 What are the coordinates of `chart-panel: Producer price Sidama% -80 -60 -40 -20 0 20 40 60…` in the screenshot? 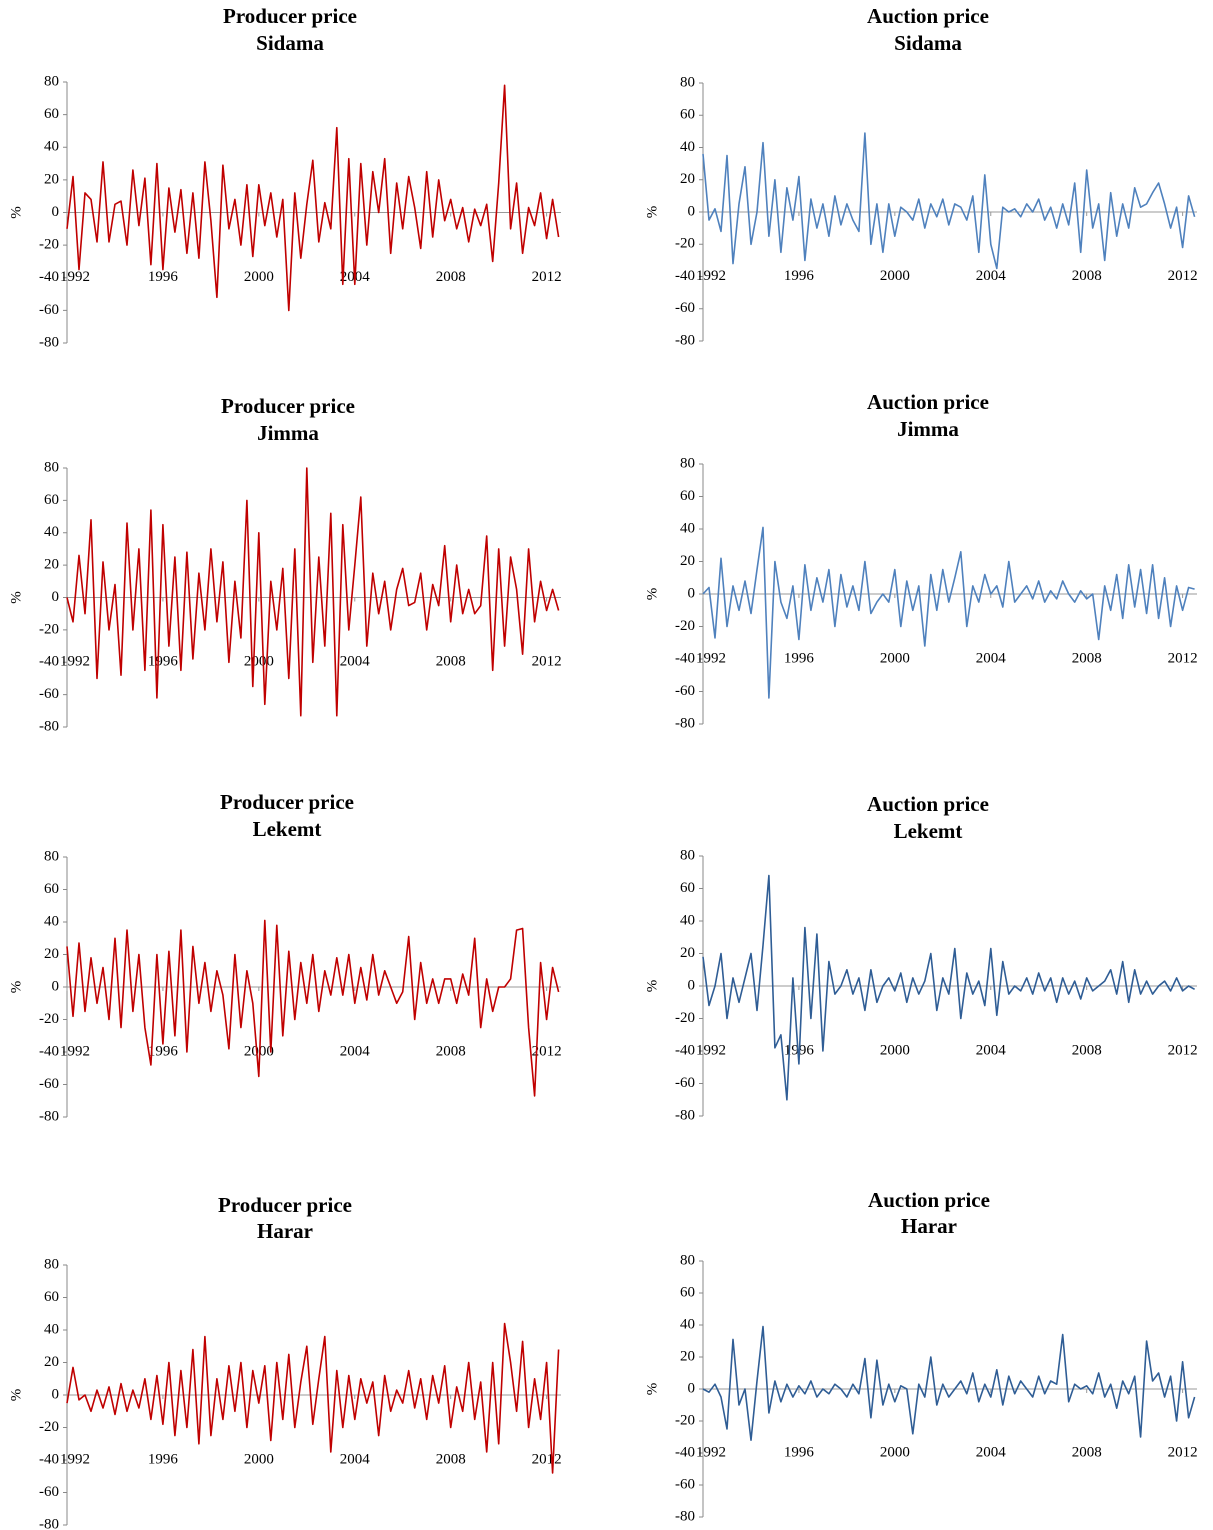 It's located at (284, 177).